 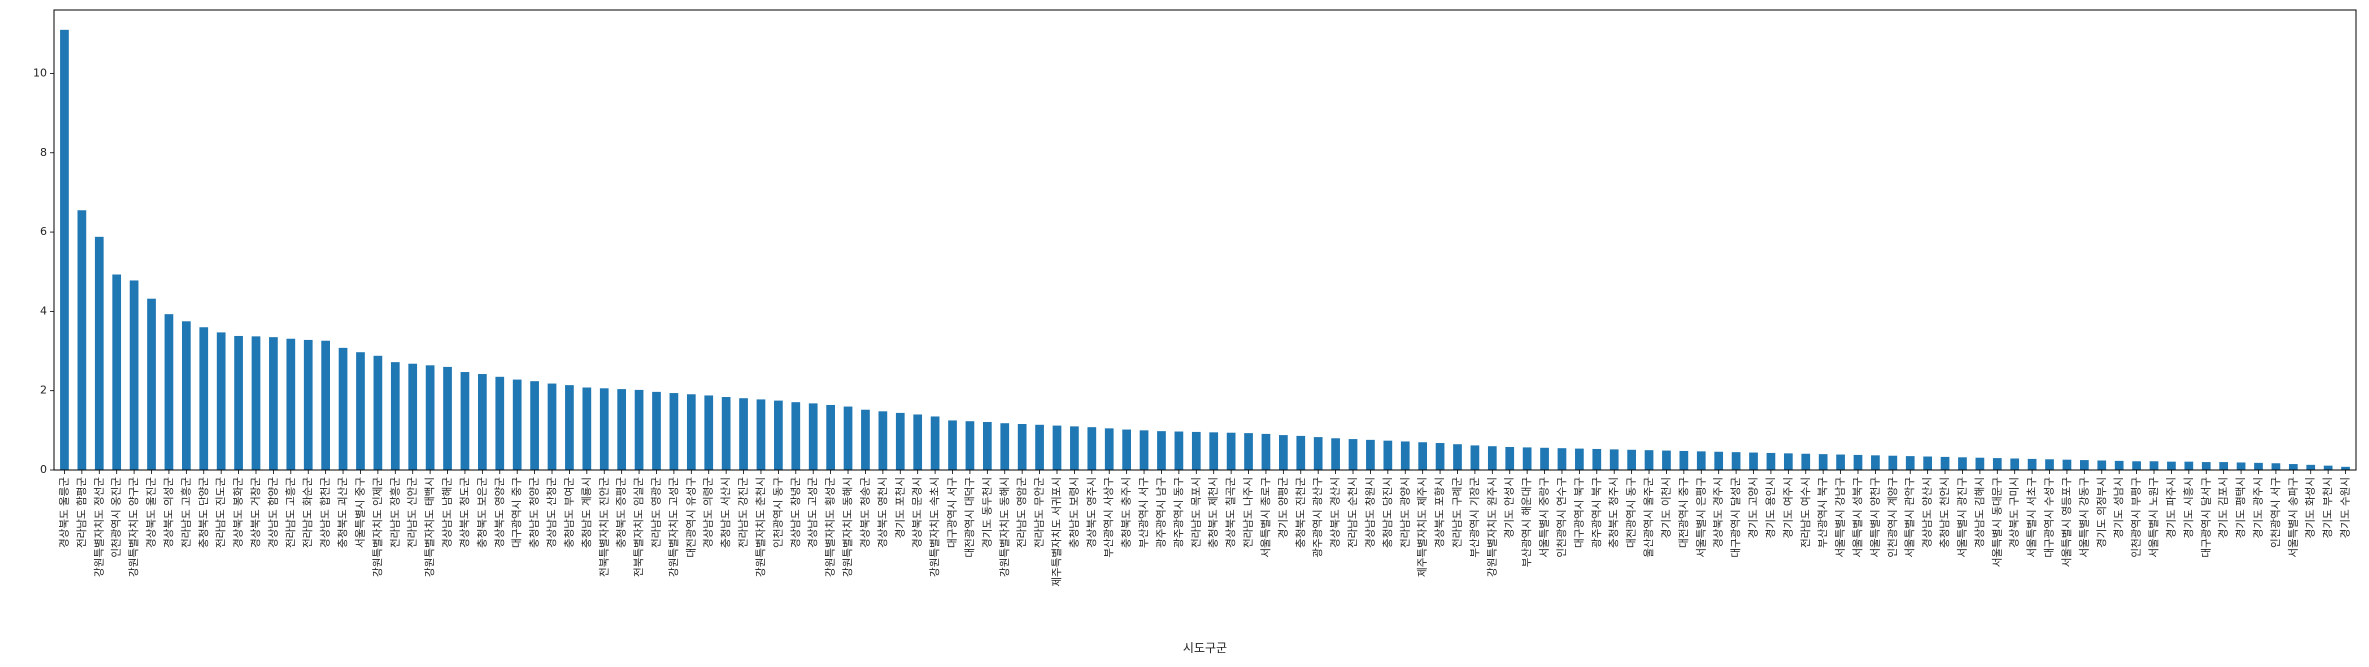 What do you see at coordinates (238, 512) in the screenshot?
I see `x-tick-label: 경상북도 봉화군` at bounding box center [238, 512].